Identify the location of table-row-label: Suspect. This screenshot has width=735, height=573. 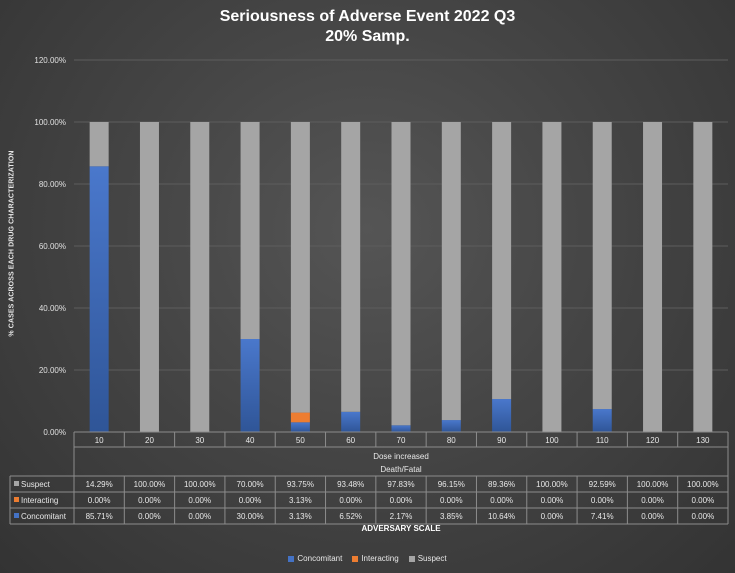
(36, 484).